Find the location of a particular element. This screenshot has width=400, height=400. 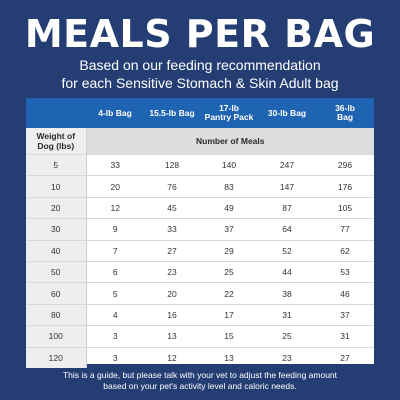

meals-cell: 83 is located at coordinates (229, 186).